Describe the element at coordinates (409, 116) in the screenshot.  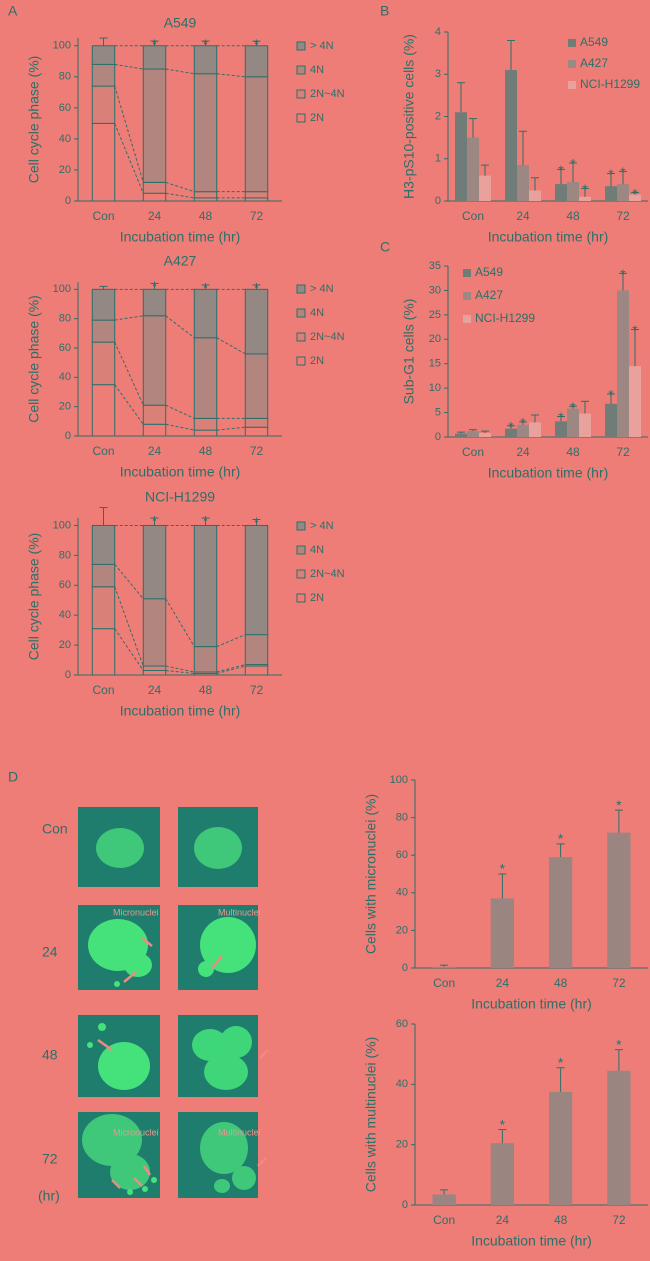
I see `y-axis-title: H3-pS10-positive cells (%)` at that location.